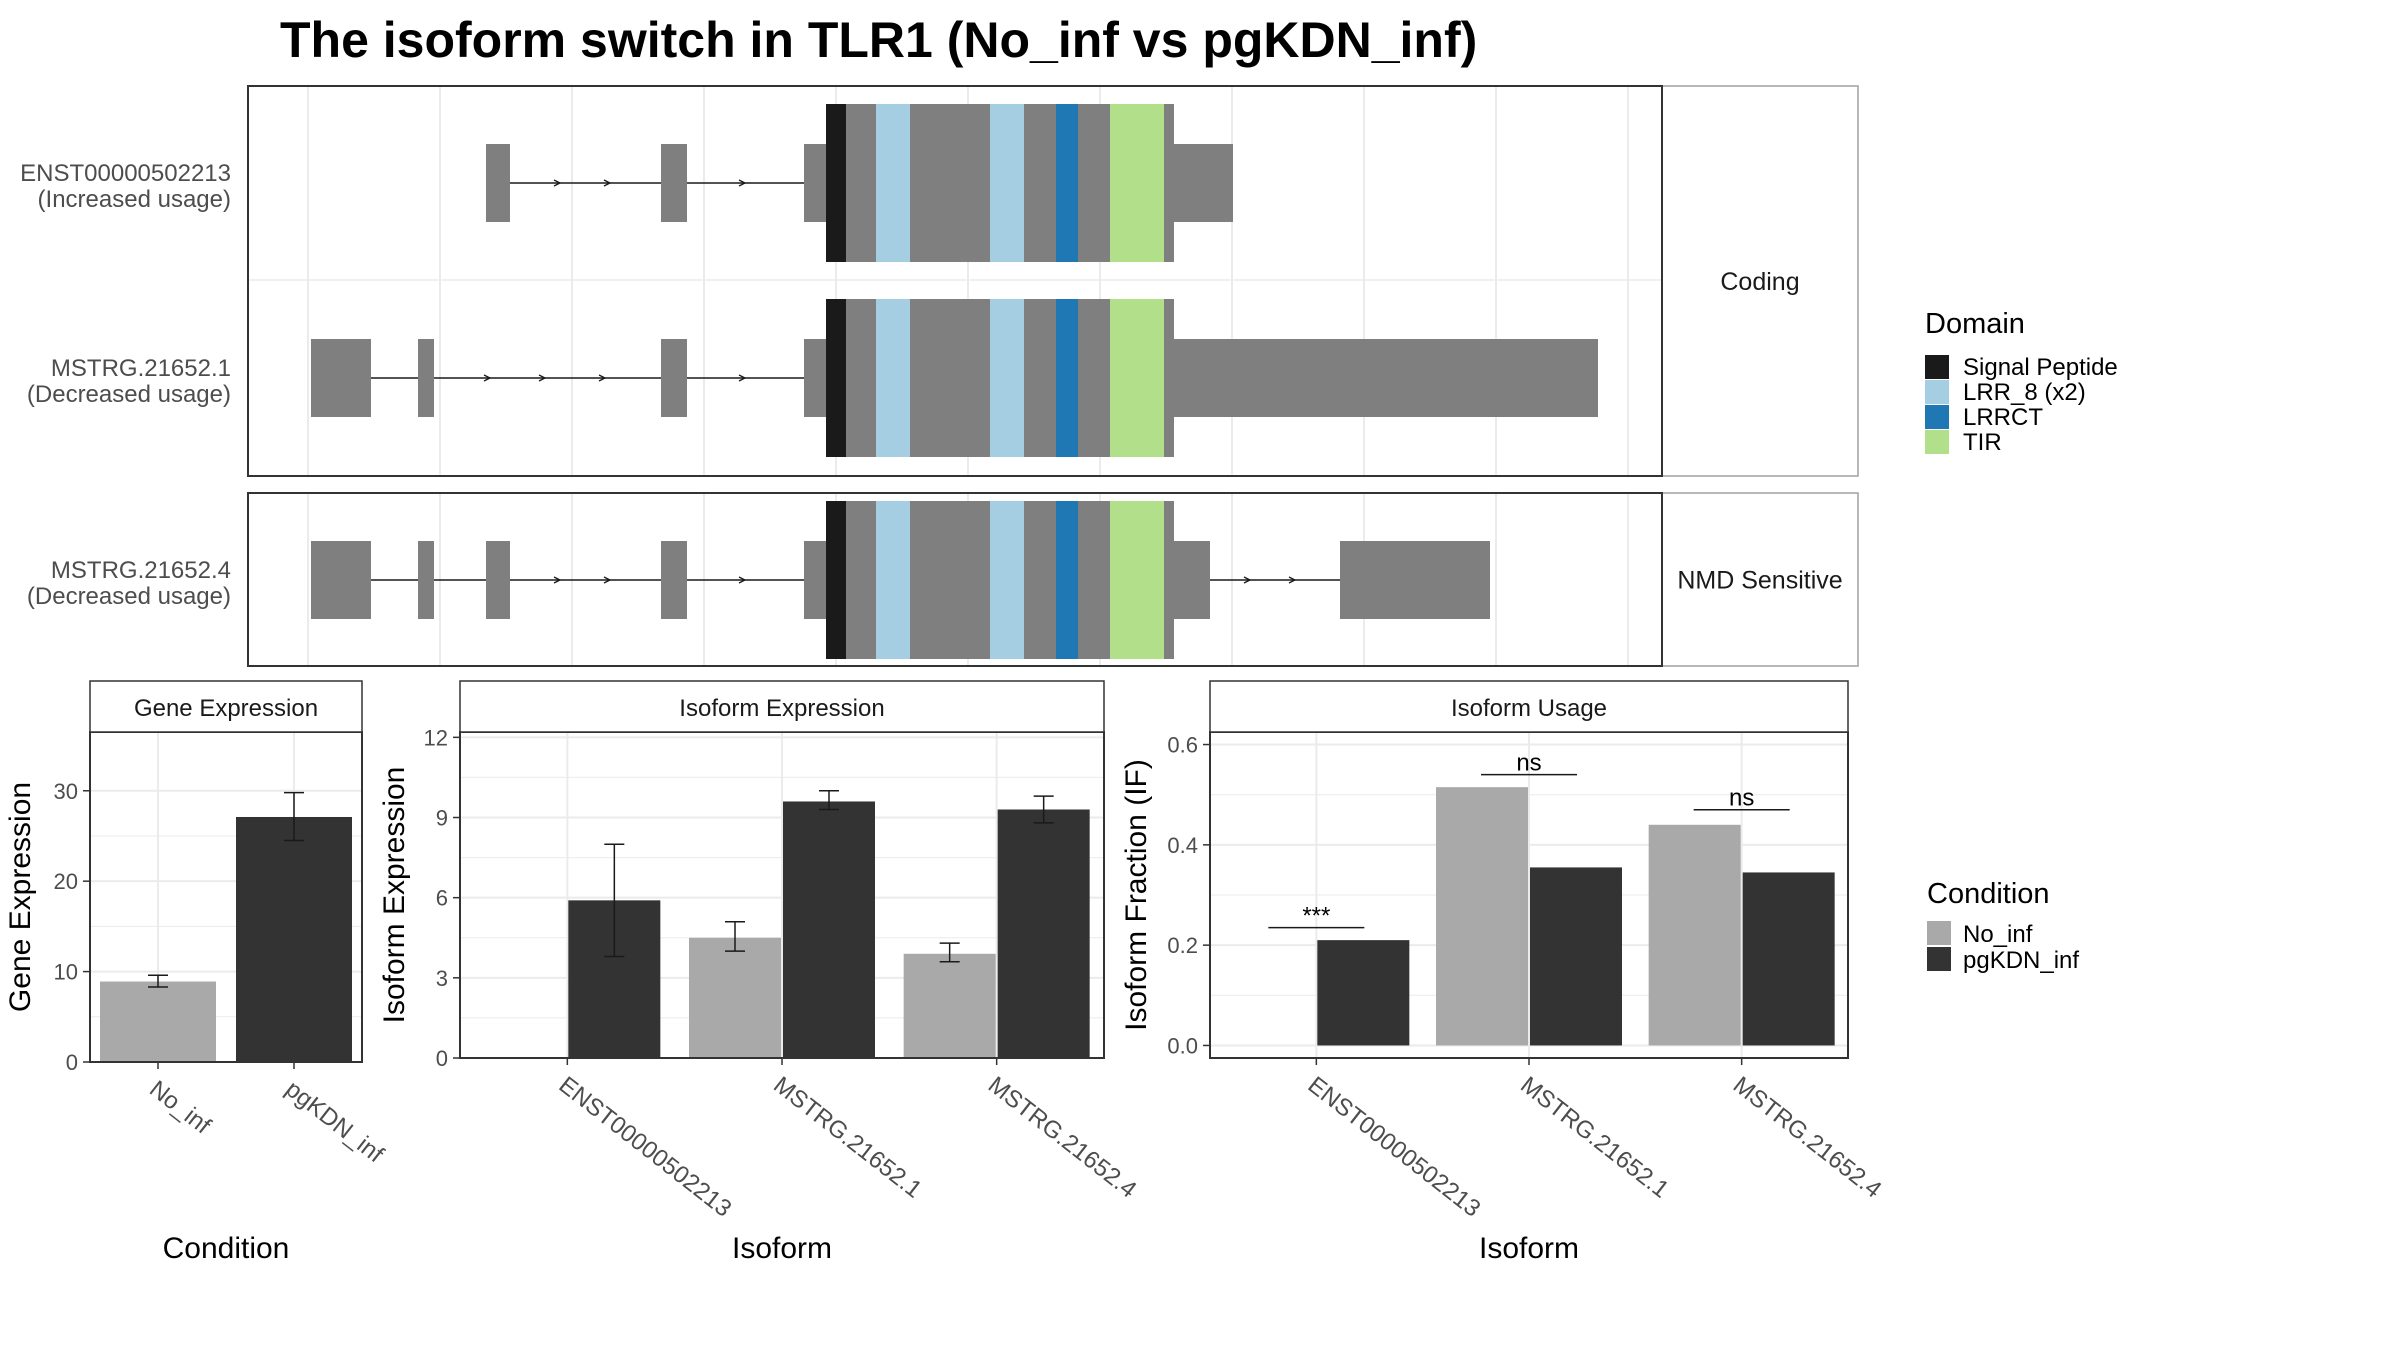 The image size is (2400, 1350). What do you see at coordinates (134, 199) in the screenshot?
I see `transcript-usage-label: (Increased usage)` at bounding box center [134, 199].